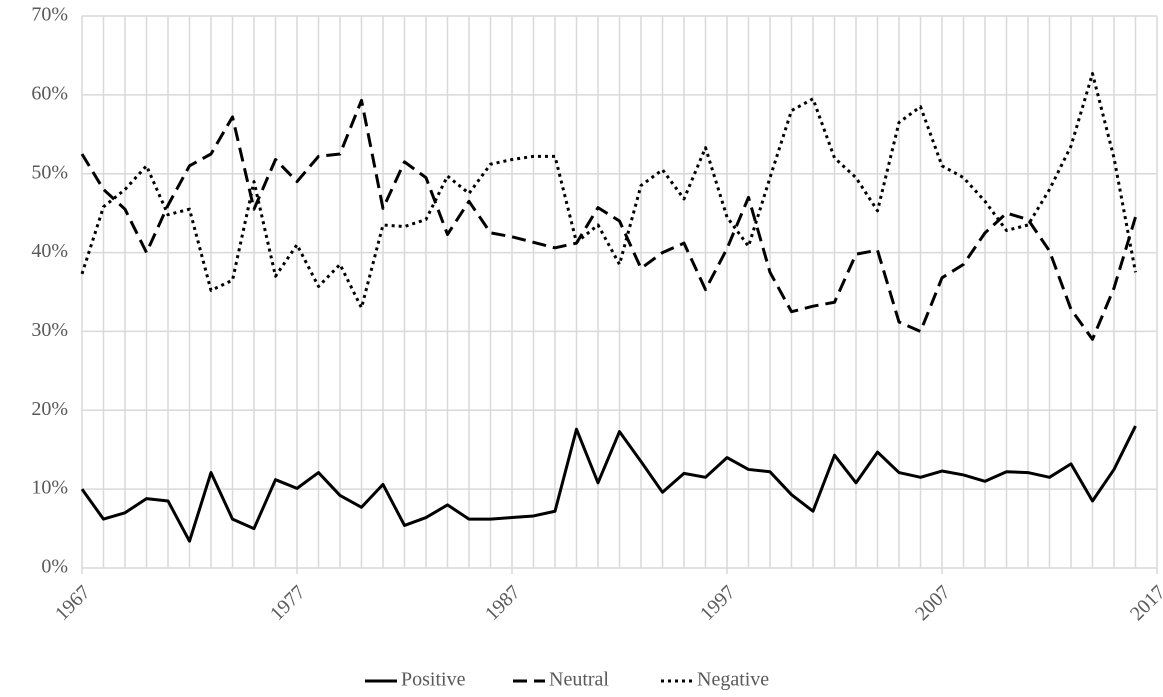 The image size is (1163, 697). I want to click on legend: Positive Neutral Negative, so click(567, 680).